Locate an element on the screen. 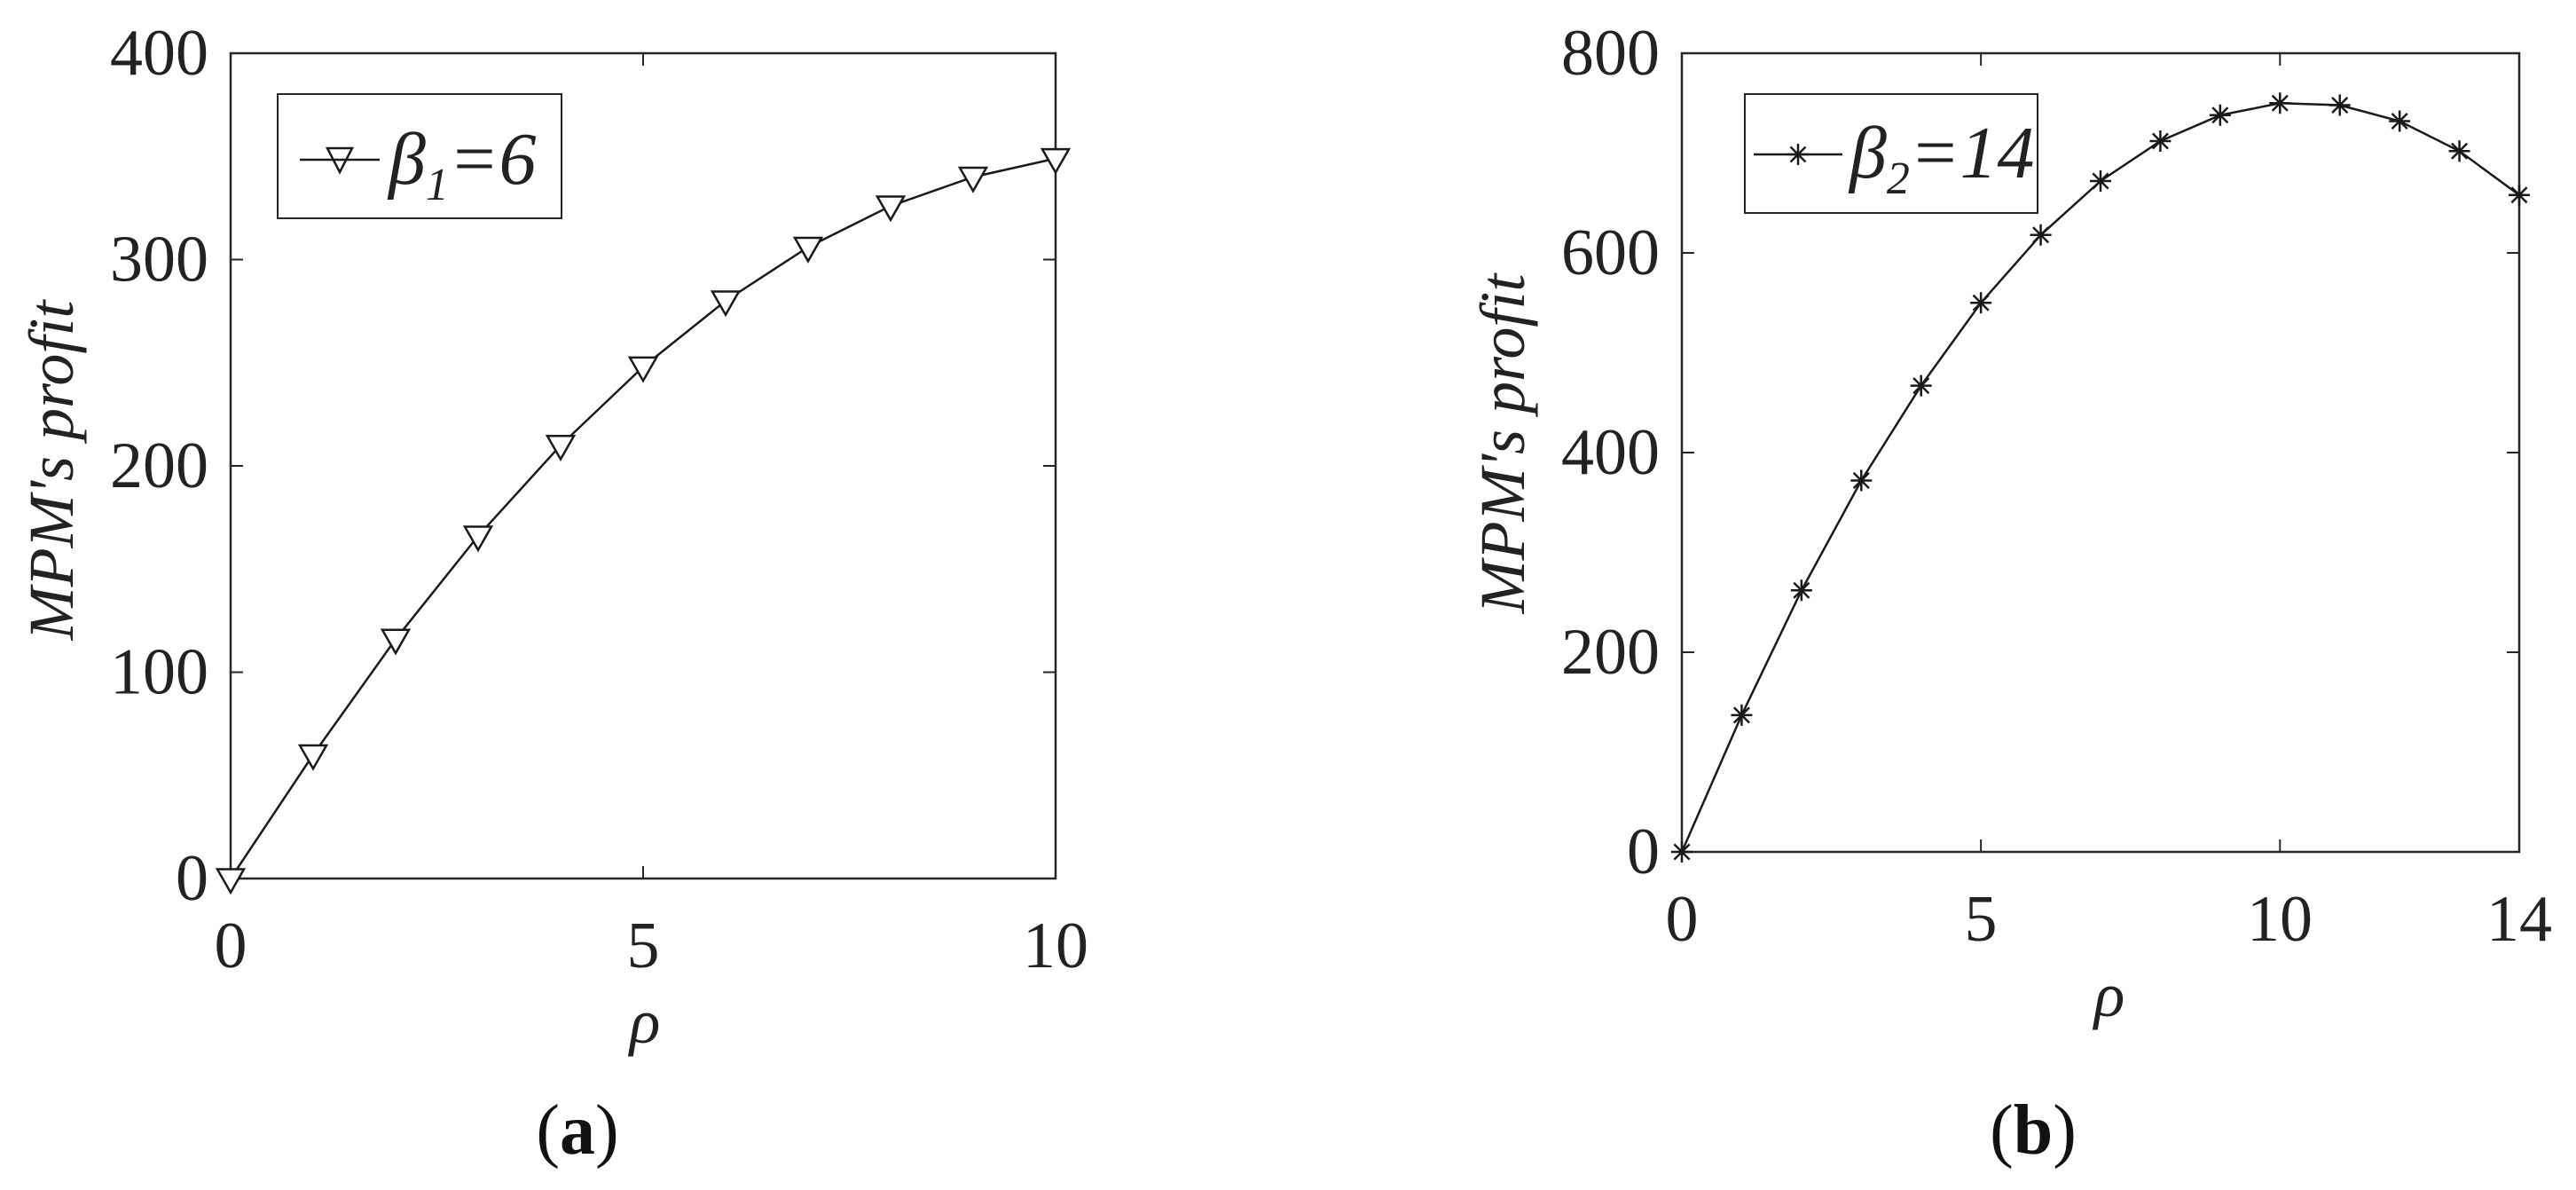  legend-box is located at coordinates (419, 156).